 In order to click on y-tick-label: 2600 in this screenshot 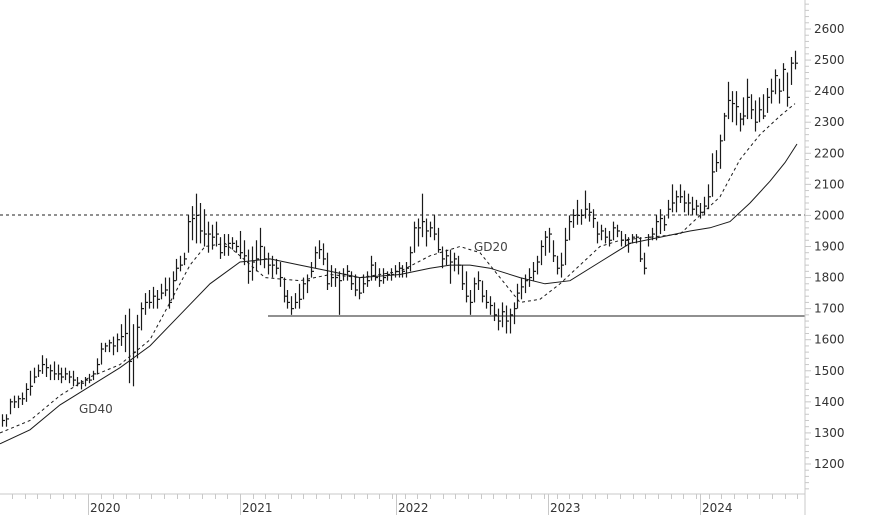, I will do `click(829, 29)`.